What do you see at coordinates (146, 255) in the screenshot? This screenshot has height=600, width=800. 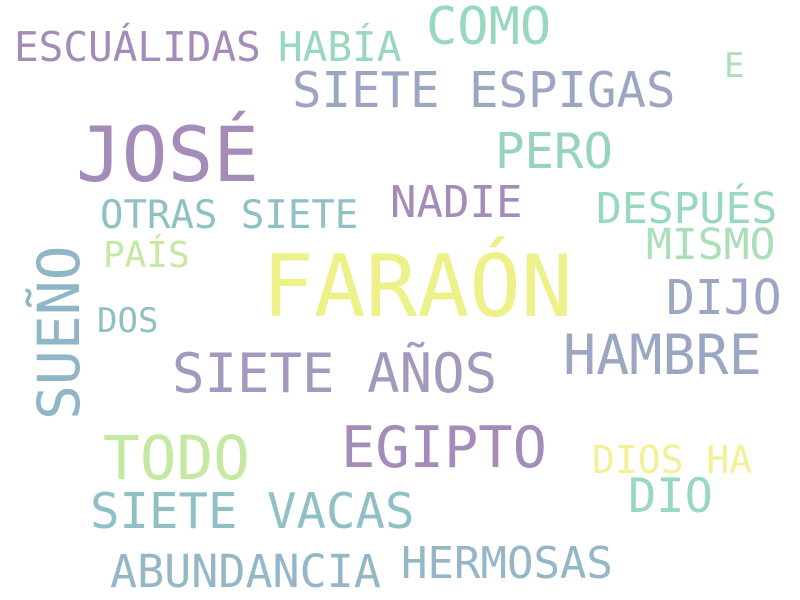 I see `word-pais: PAÍS` at bounding box center [146, 255].